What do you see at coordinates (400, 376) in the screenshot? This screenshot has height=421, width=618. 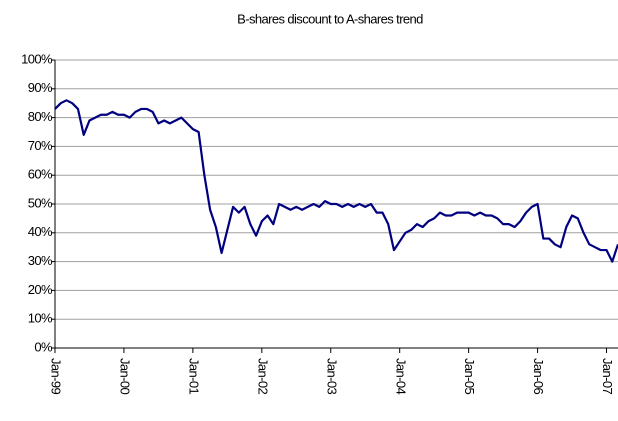 I see `x-tick-label: Jan-04` at bounding box center [400, 376].